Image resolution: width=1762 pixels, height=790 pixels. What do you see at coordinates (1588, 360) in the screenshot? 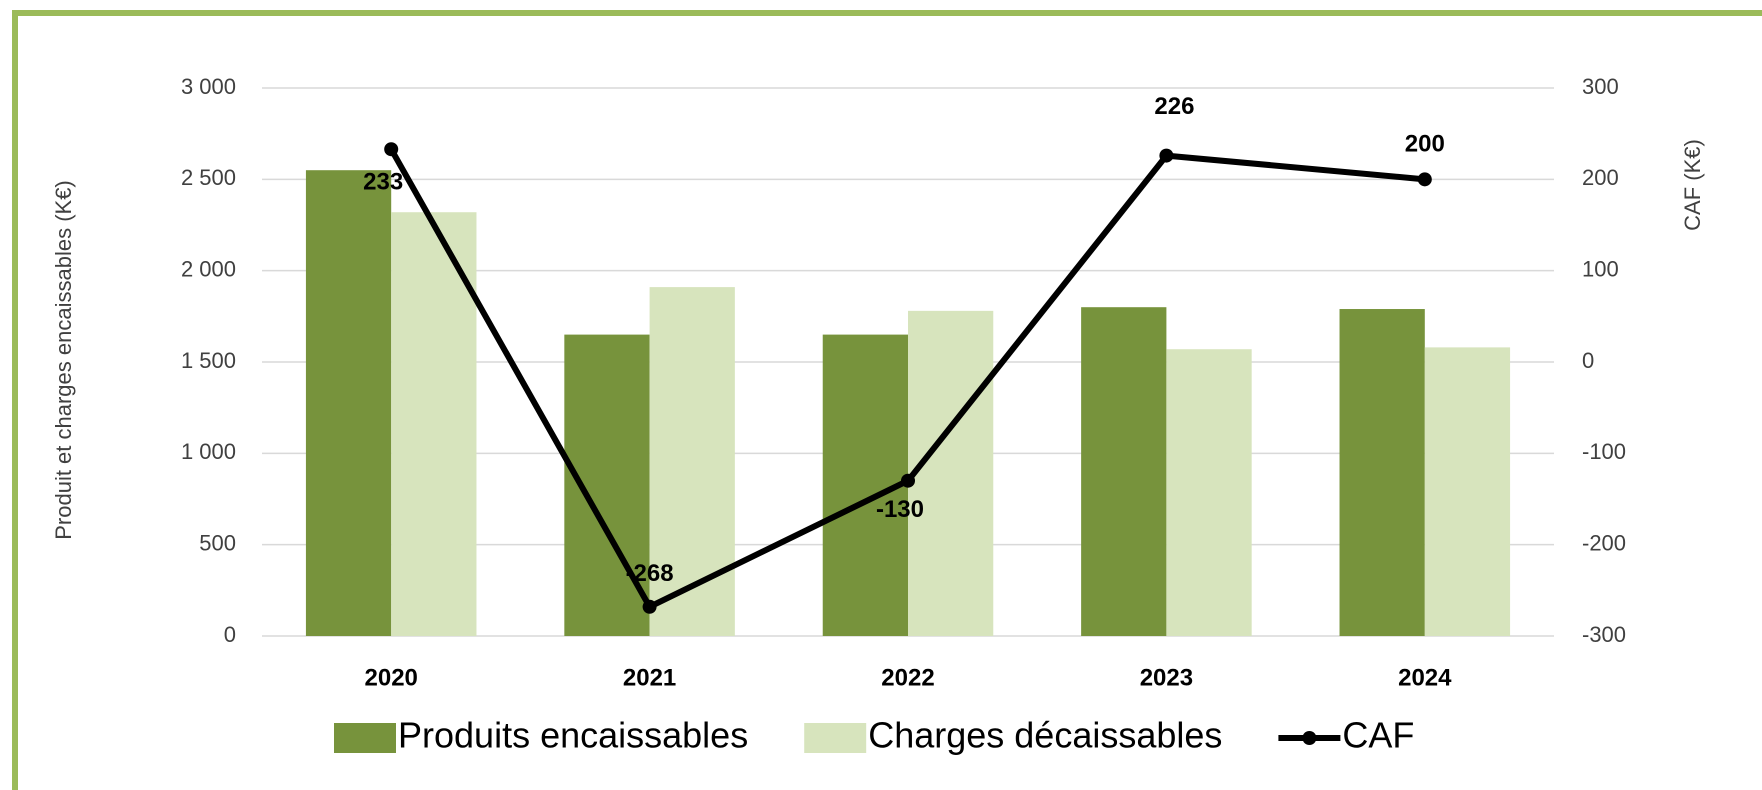
I see `y2-tick-label: 0` at bounding box center [1588, 360].